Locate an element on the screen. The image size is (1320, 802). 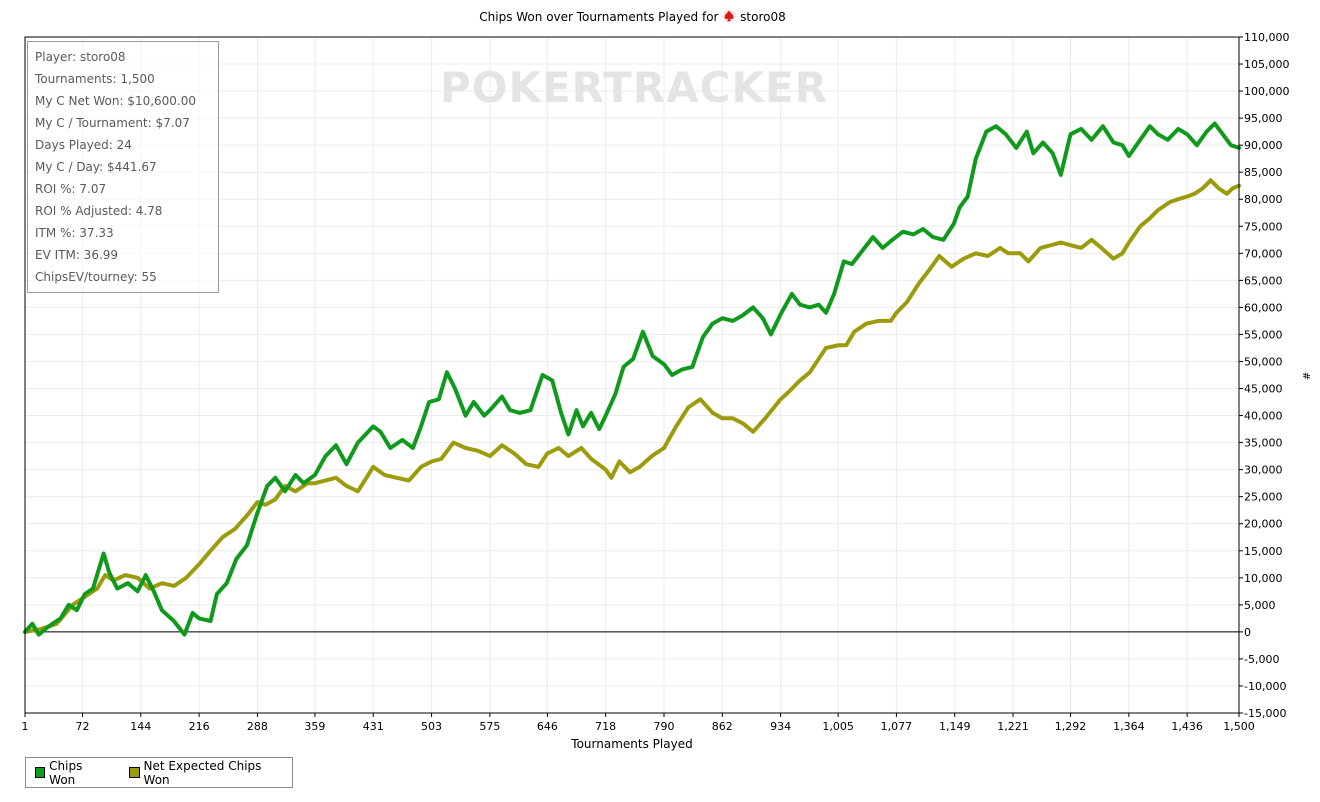
x-tick-label: 1,292 is located at coordinates (1071, 726).